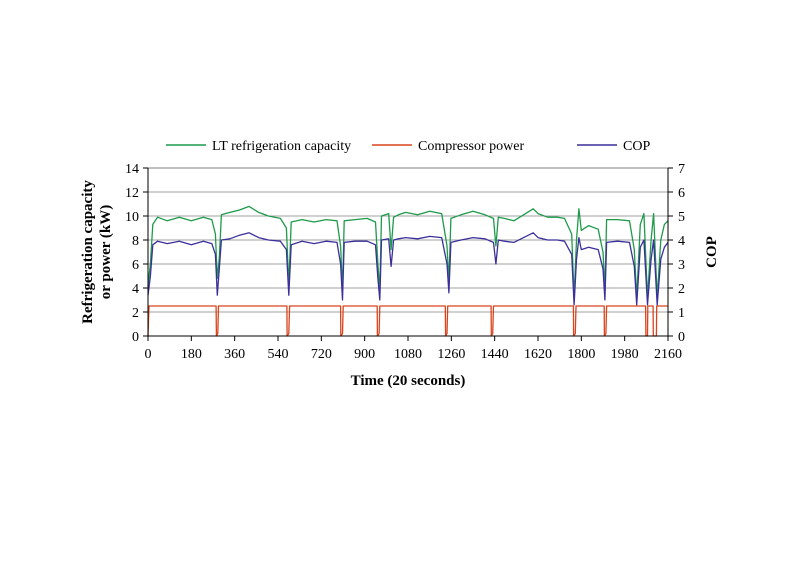 This screenshot has width=800, height=566. I want to click on x-axis-title: Time (20 seconds), so click(408, 381).